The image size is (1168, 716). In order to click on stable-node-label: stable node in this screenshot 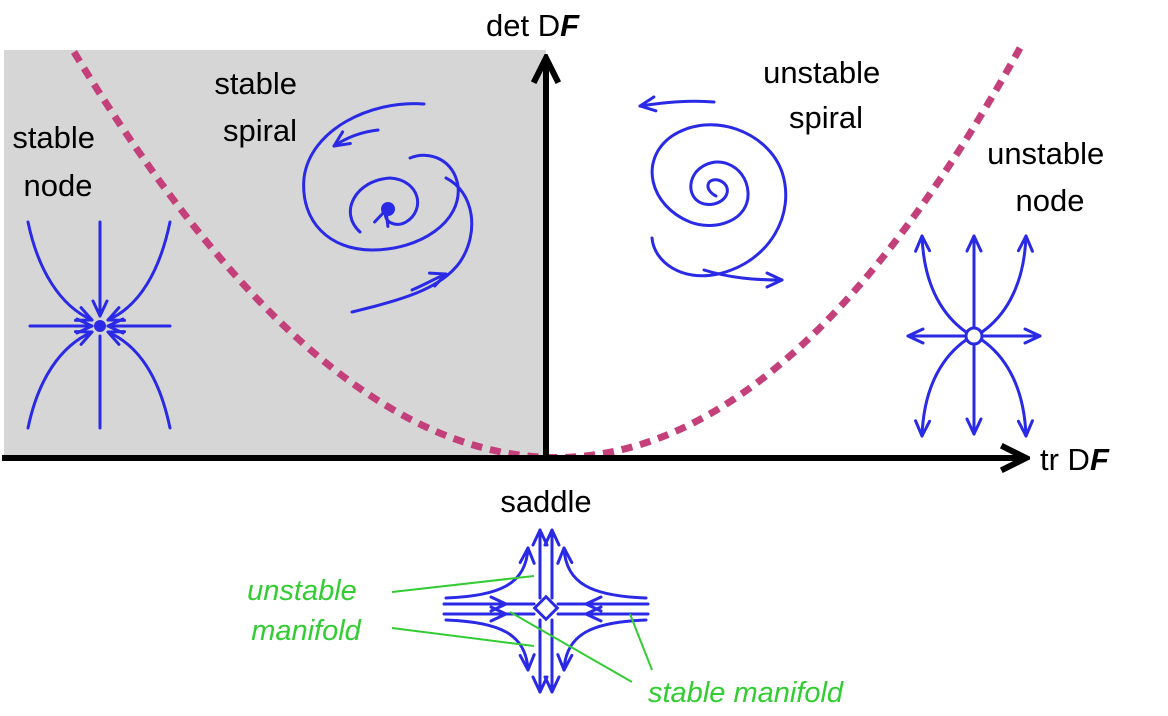, I will do `click(57, 161)`.